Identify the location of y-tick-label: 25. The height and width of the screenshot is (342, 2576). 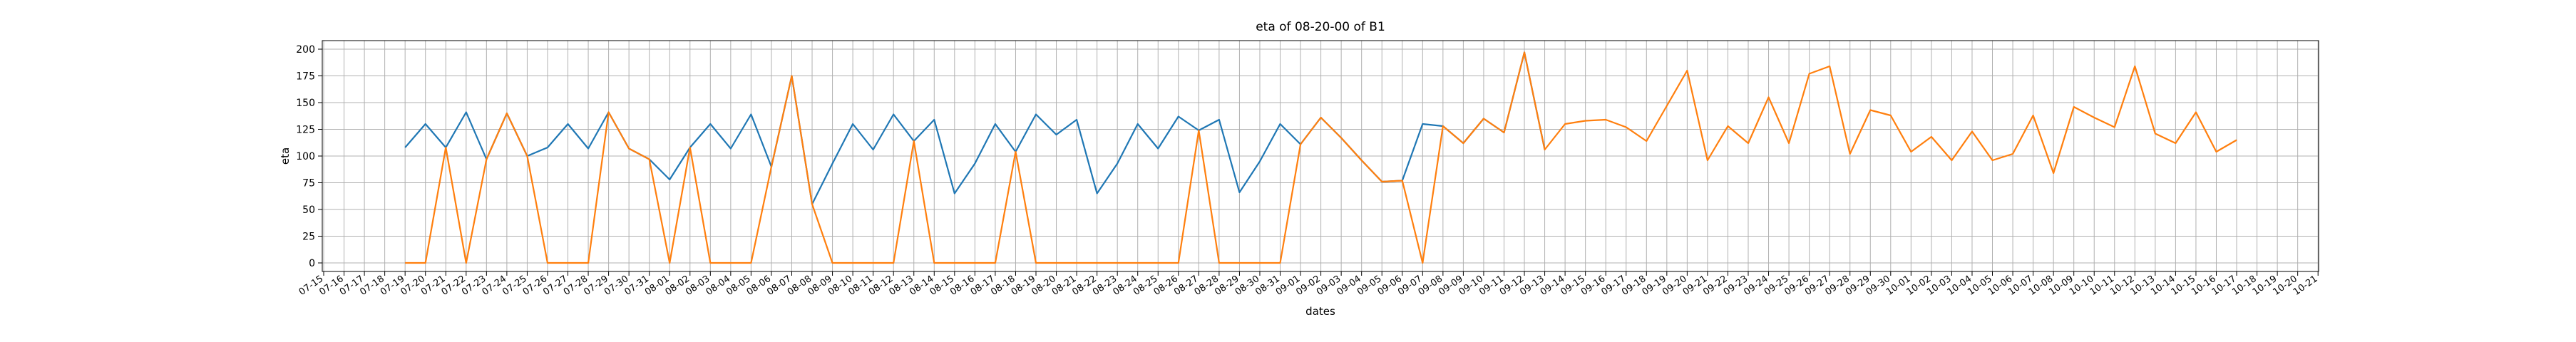
(308, 237).